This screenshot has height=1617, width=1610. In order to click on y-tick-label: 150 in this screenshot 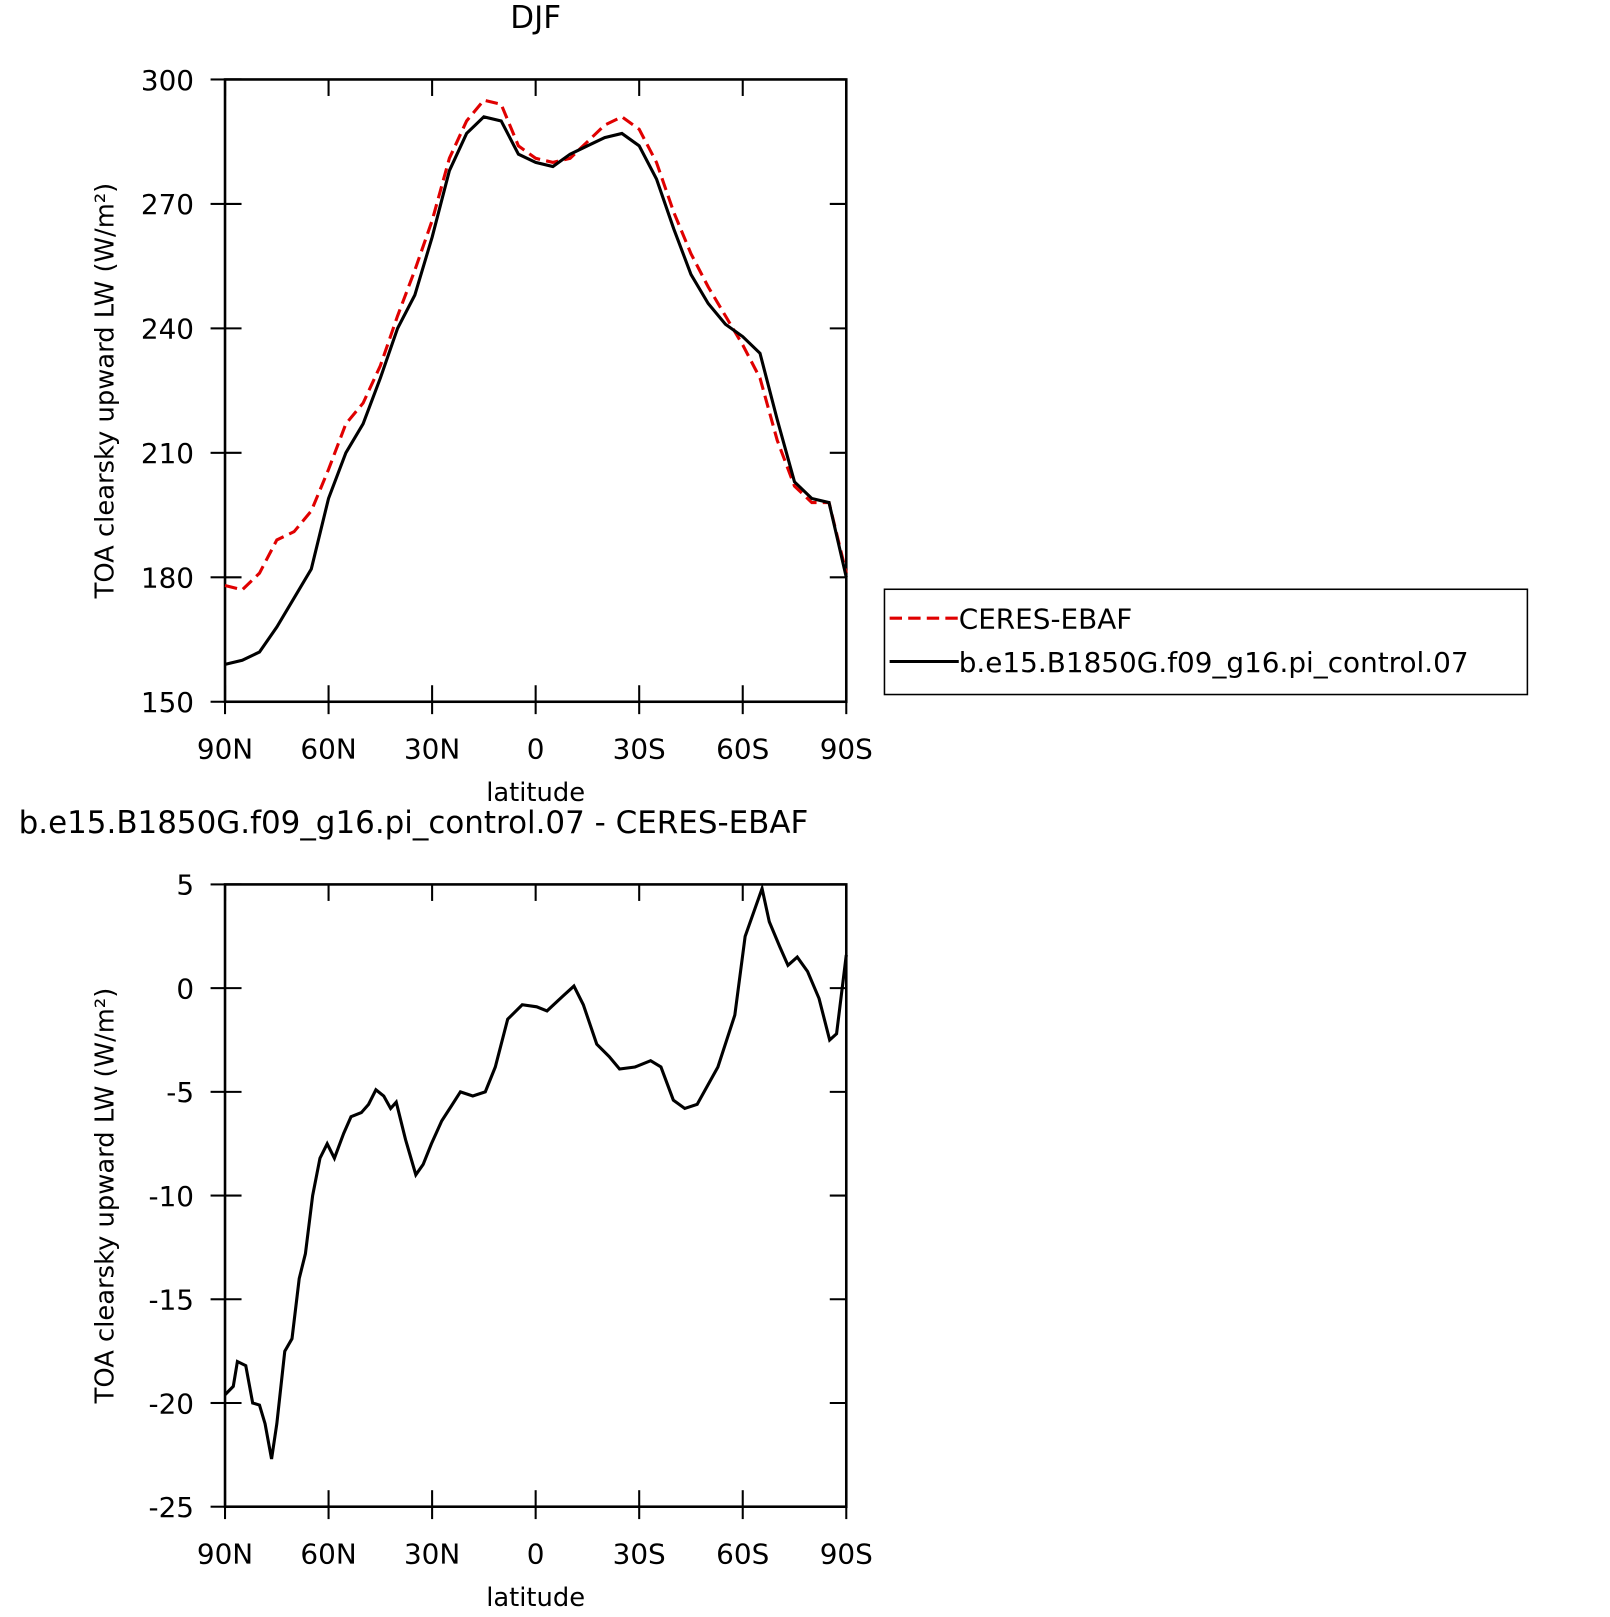, I will do `click(167, 702)`.